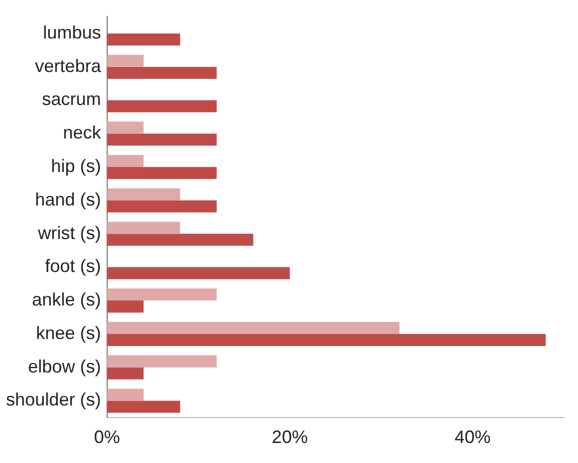 The image size is (578, 463). Describe the element at coordinates (472, 437) in the screenshot. I see `x-tick-label: 40%` at that location.